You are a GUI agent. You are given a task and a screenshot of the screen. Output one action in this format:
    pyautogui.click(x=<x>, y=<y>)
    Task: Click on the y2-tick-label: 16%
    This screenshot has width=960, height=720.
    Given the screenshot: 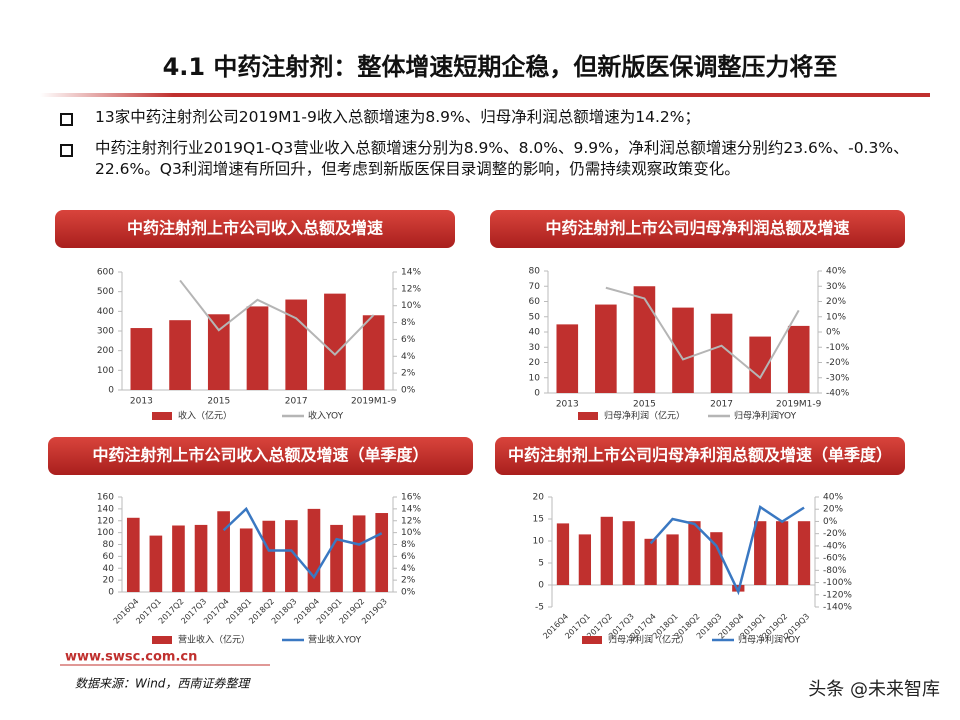 What is the action you would take?
    pyautogui.click(x=411, y=498)
    